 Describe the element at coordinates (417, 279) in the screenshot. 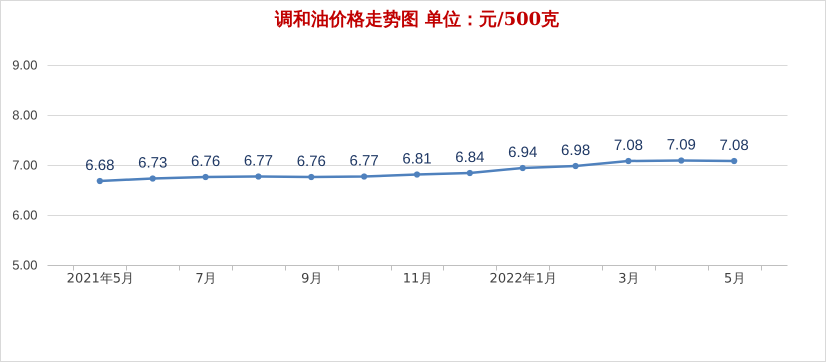

I see `x-tick-label: 11月` at that location.